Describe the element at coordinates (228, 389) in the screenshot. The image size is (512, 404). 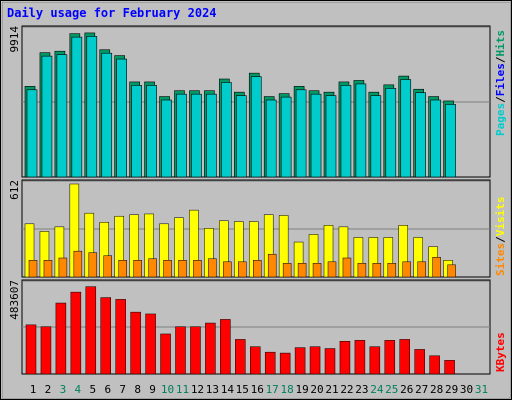
I see `day-label: 14` at that location.